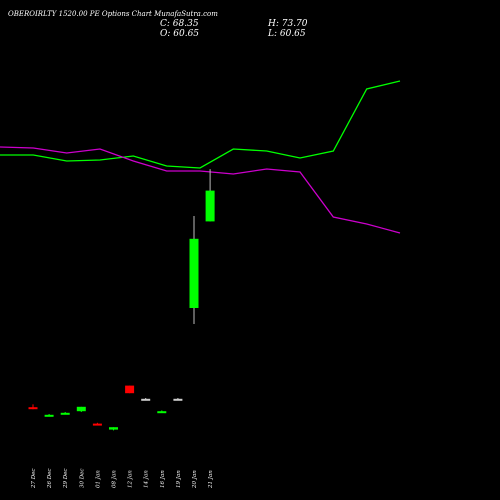 This screenshot has width=500, height=500. Describe the element at coordinates (147, 479) in the screenshot. I see `x-tick-label: 14 Jan` at that location.